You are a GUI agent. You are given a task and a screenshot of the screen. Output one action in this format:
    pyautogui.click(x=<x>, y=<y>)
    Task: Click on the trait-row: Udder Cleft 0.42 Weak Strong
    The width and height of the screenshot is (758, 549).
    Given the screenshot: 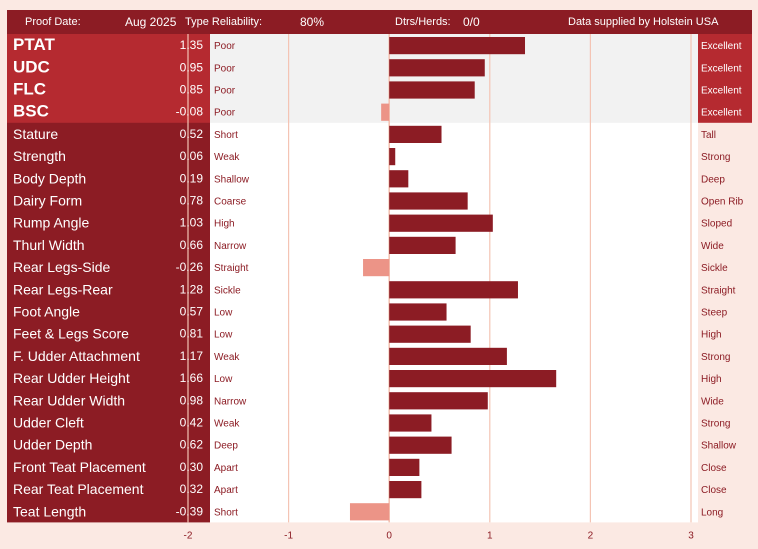 What is the action you would take?
    pyautogui.click(x=371, y=423)
    